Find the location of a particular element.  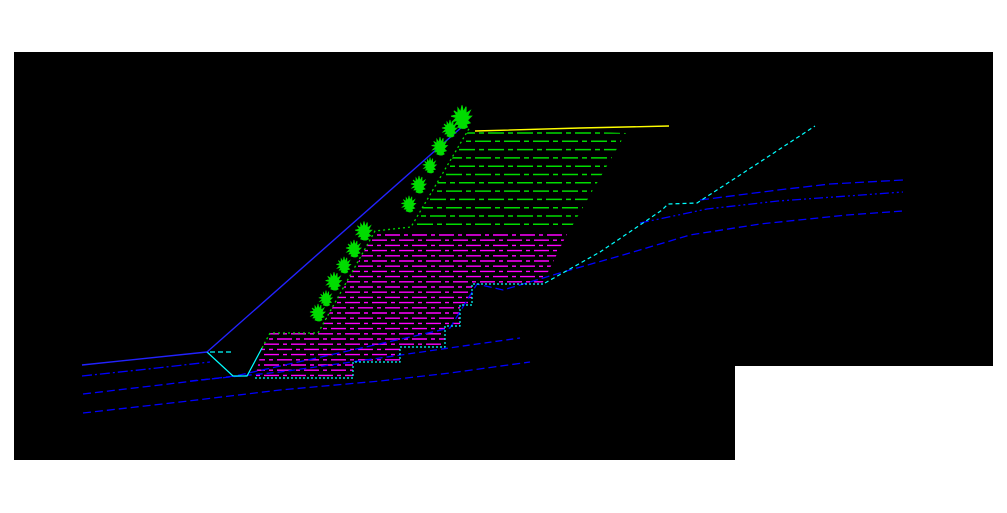

slope-design-line is located at coordinates (335, 239).